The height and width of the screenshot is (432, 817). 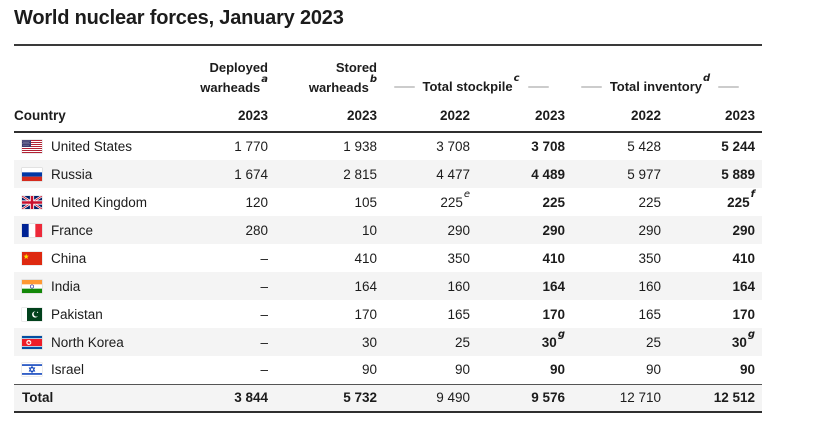 I want to click on total-value-cell: 5 732, so click(x=360, y=398).